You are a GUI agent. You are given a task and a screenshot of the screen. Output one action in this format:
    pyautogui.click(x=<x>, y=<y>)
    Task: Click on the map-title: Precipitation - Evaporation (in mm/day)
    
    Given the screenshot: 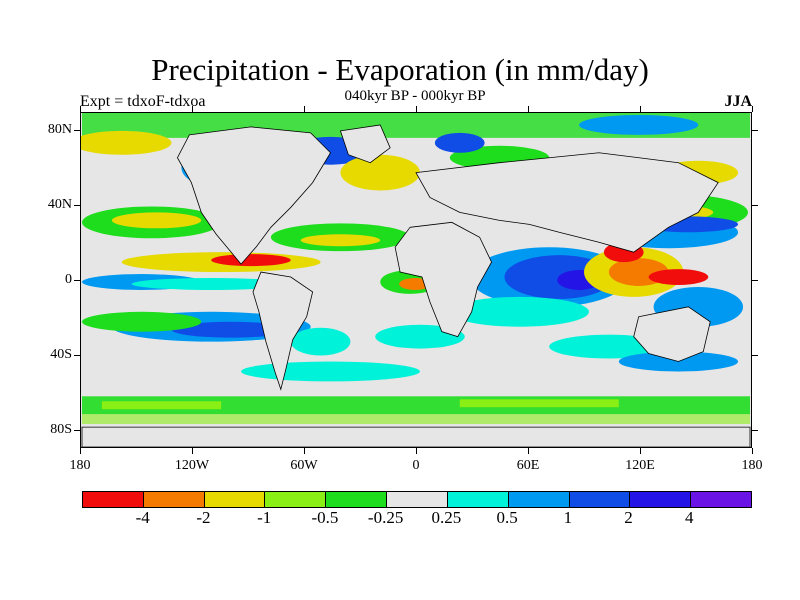 What is the action you would take?
    pyautogui.click(x=400, y=69)
    